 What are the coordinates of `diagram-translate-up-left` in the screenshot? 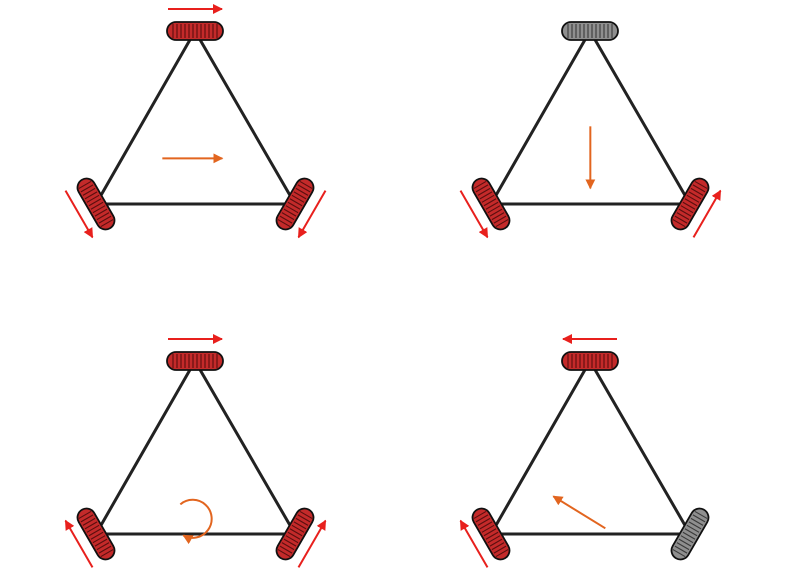 It's located at (584, 451).